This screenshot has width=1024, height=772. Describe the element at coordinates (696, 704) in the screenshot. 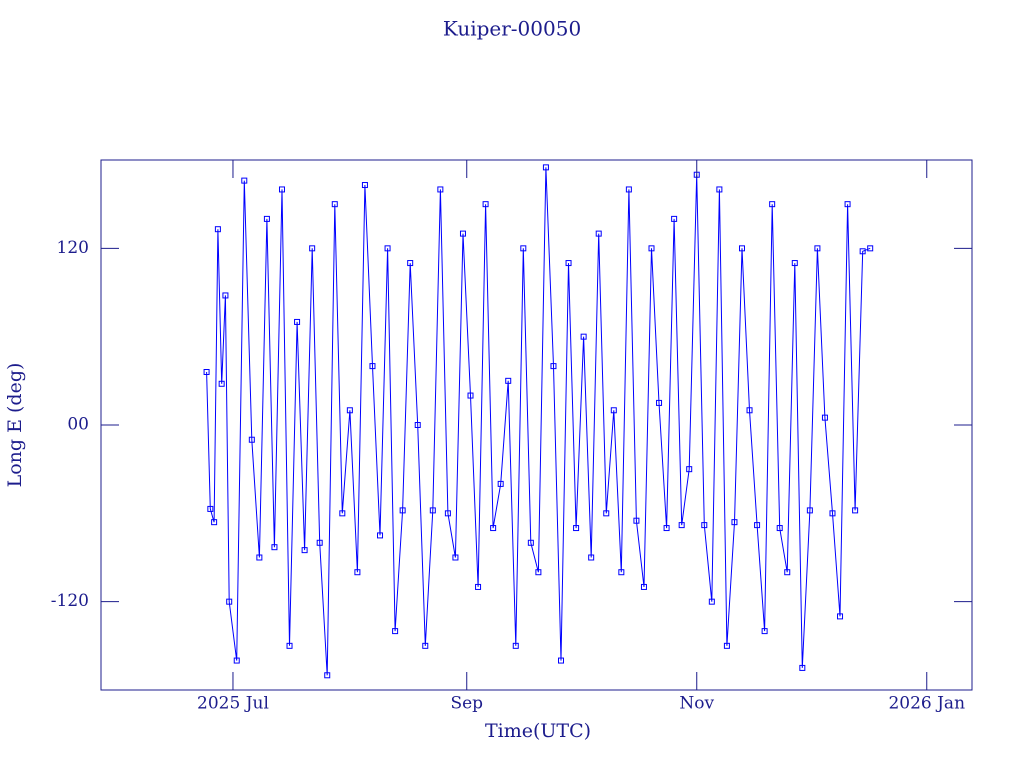

I see `x-tick-label: Nov` at that location.